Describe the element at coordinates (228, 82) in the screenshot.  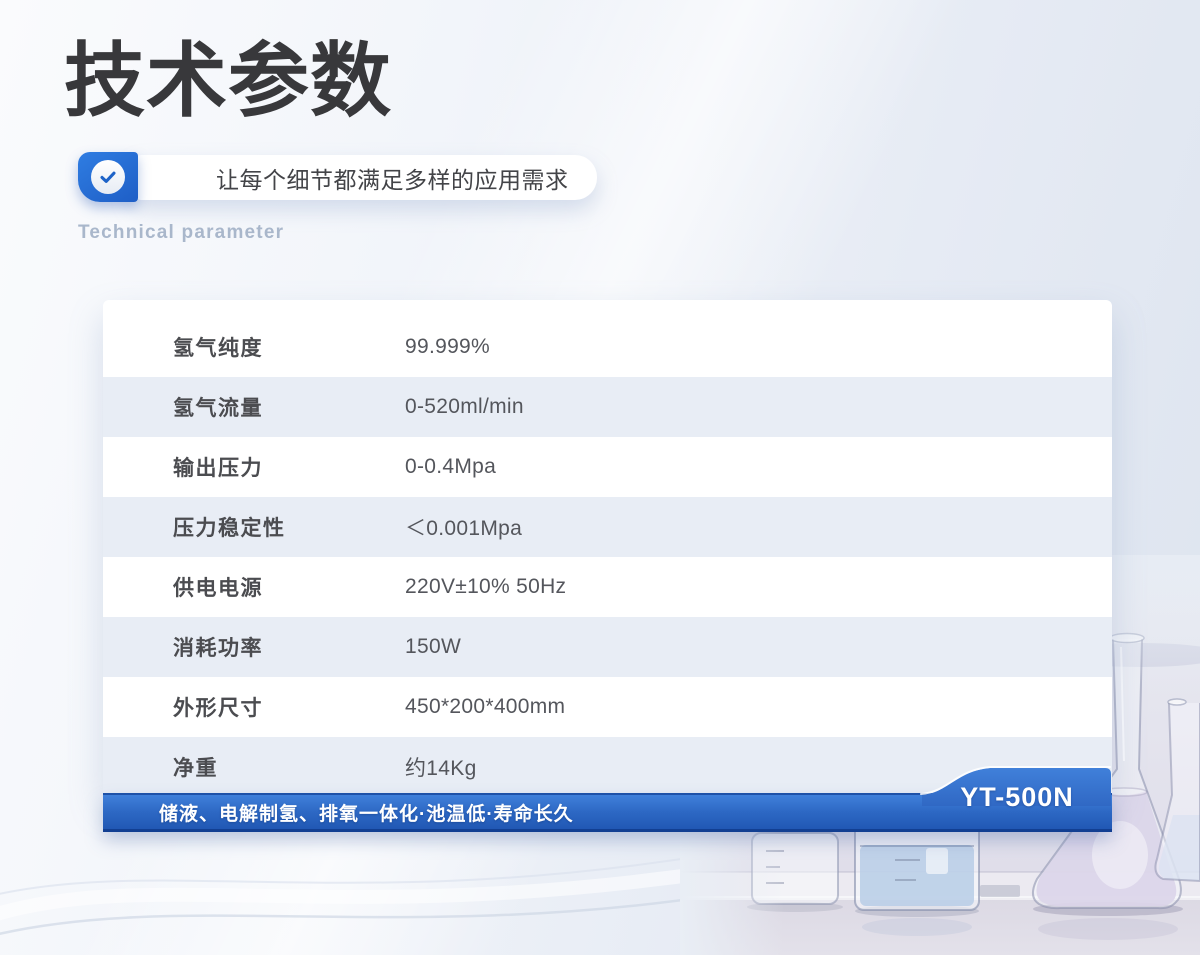
I see `page-title: 技术参数` at that location.